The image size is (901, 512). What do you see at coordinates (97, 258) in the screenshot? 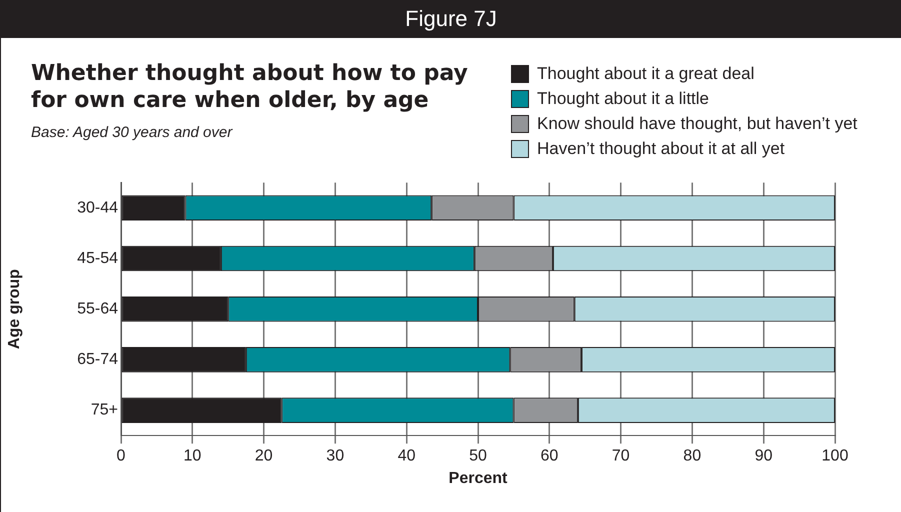
I see `y-tick-label: 45-54` at bounding box center [97, 258].